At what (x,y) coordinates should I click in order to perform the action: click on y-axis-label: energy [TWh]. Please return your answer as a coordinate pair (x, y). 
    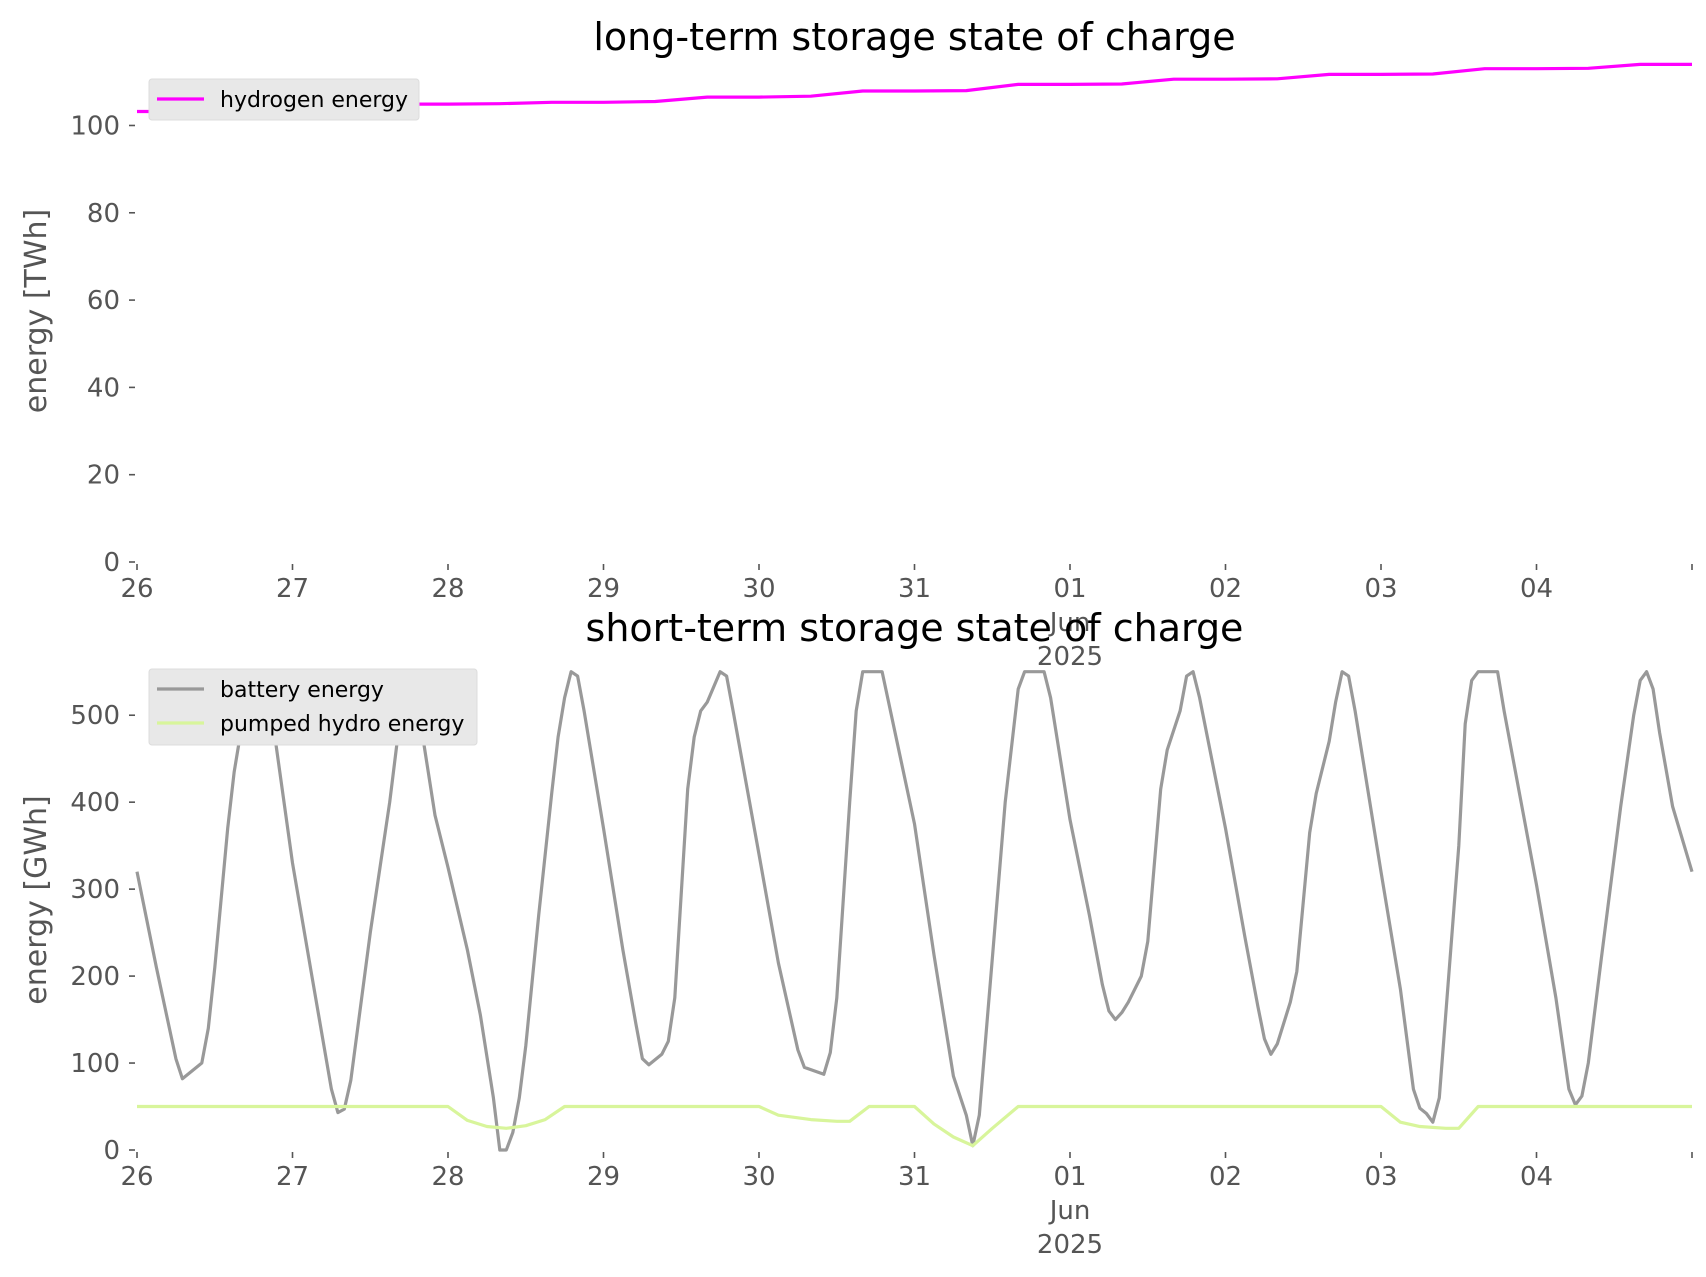
    Looking at the image, I should click on (36, 311).